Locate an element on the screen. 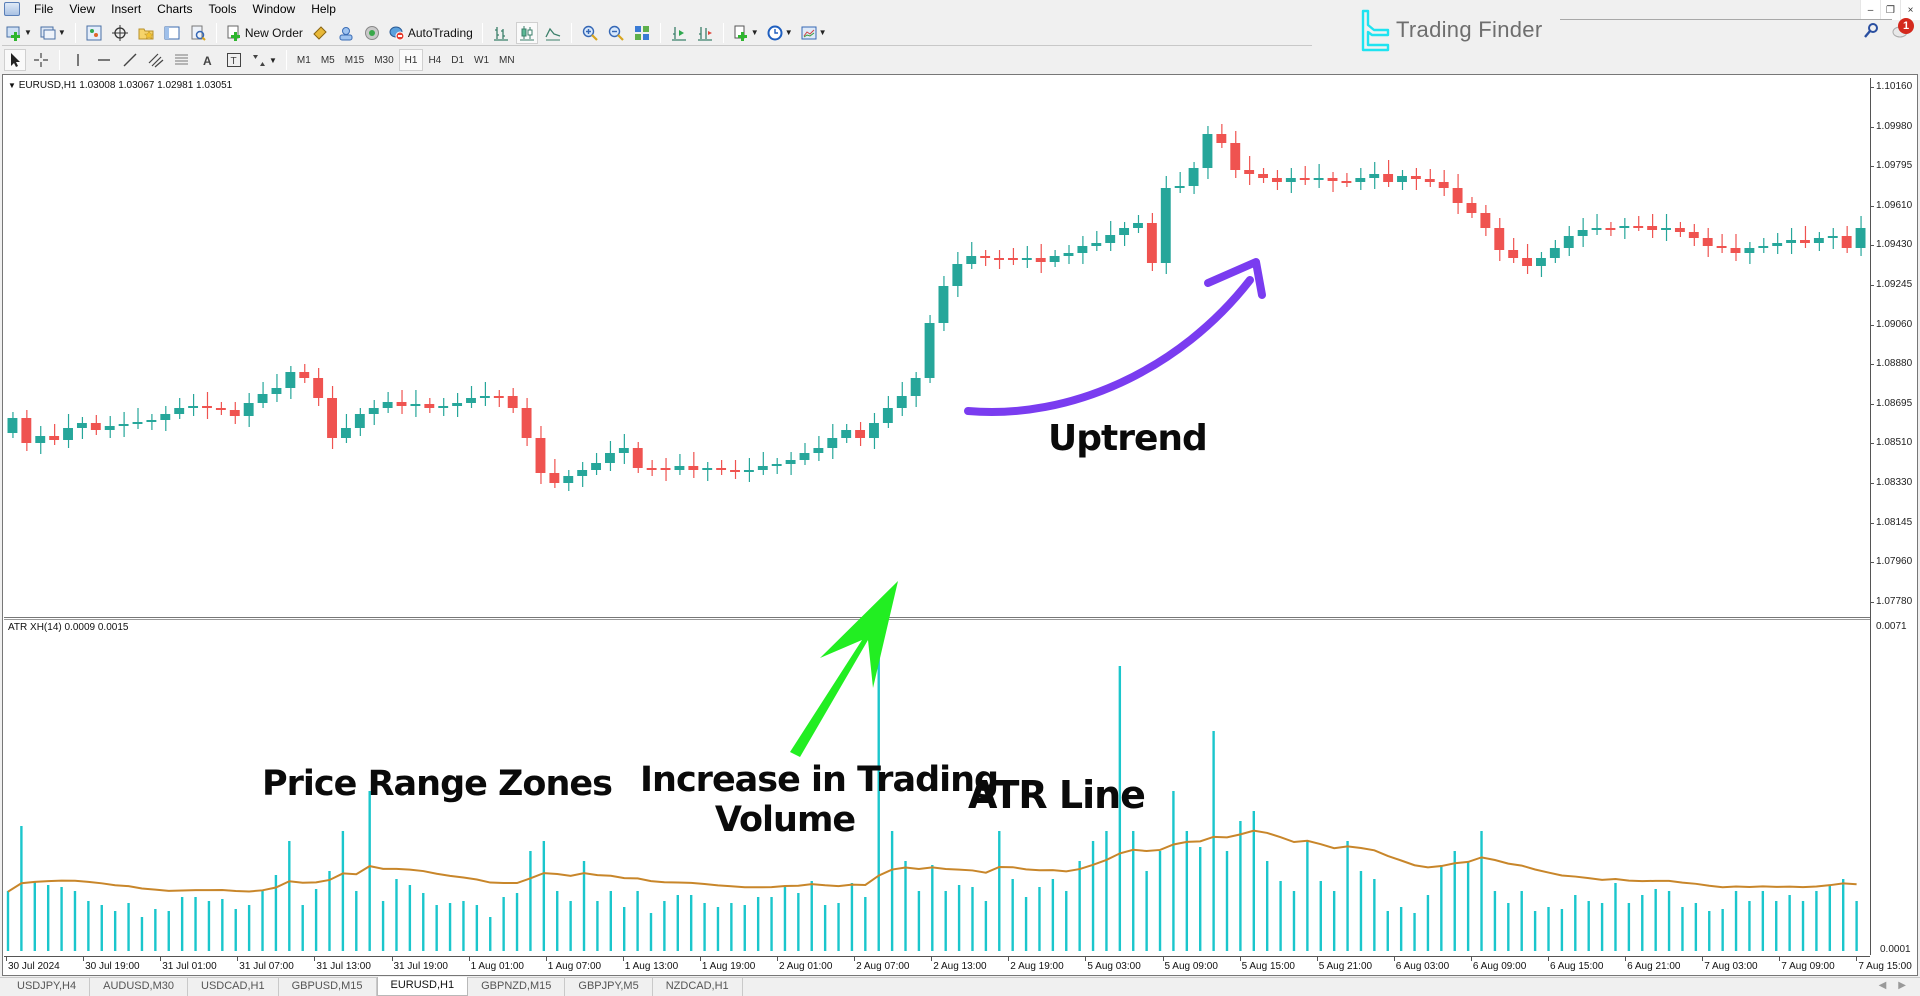  tab-gbpusd-m15: GBPUSD,M15 is located at coordinates (328, 987).